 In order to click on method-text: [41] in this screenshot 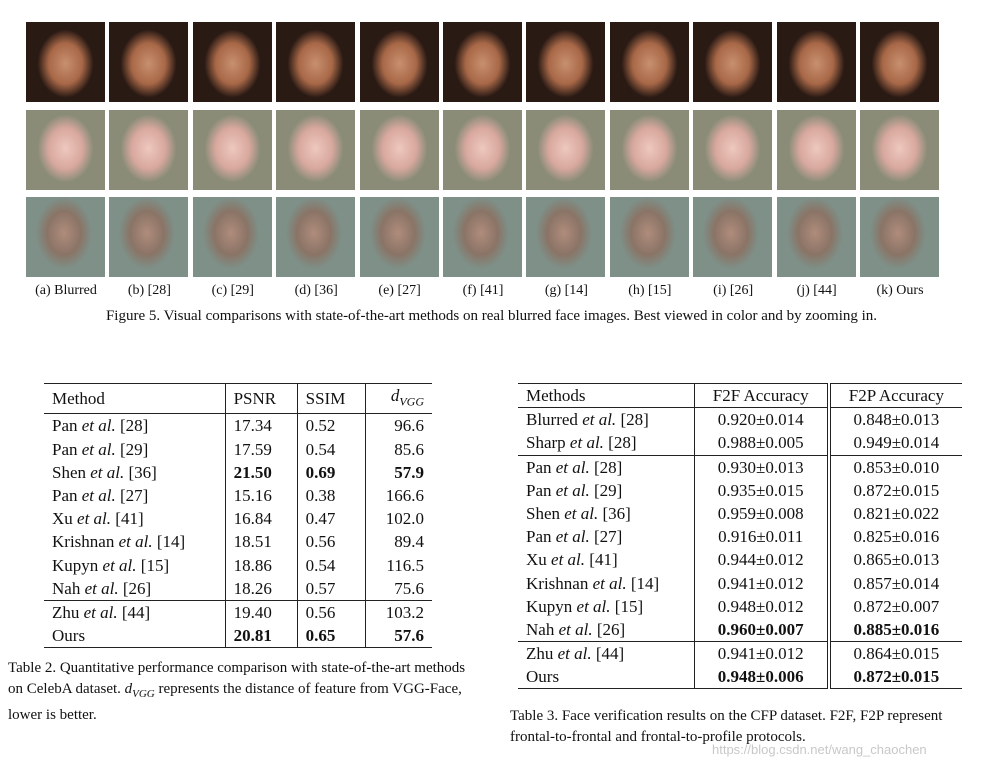, I will do `click(127, 519)`.